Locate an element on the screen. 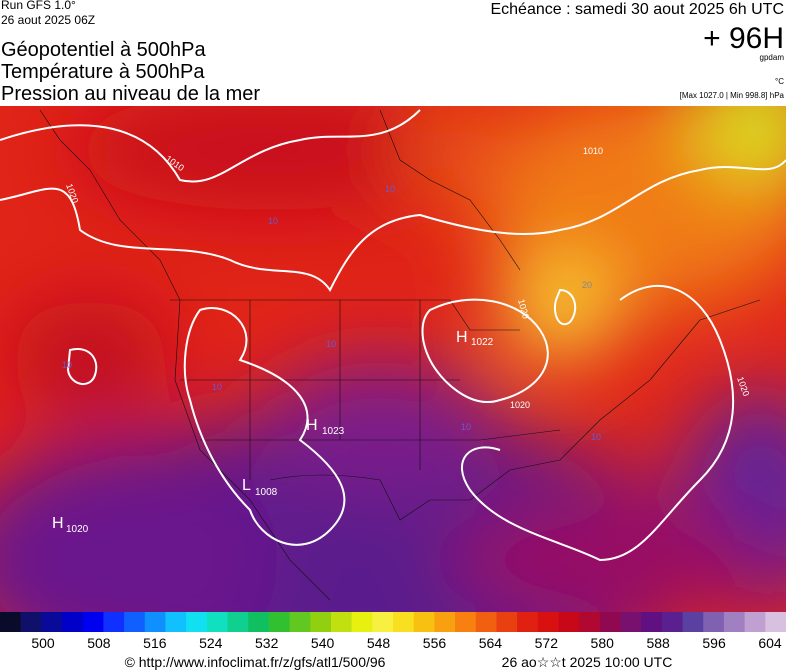 This screenshot has width=786, height=672. colorbar-label: 508 is located at coordinates (99, 643).